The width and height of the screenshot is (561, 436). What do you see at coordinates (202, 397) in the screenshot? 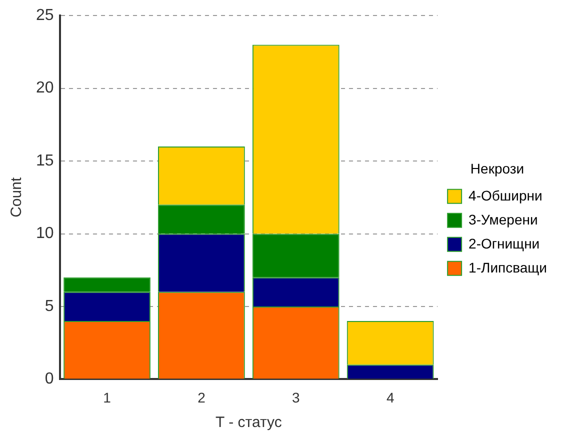
I see `x-tick-label: 2` at bounding box center [202, 397].